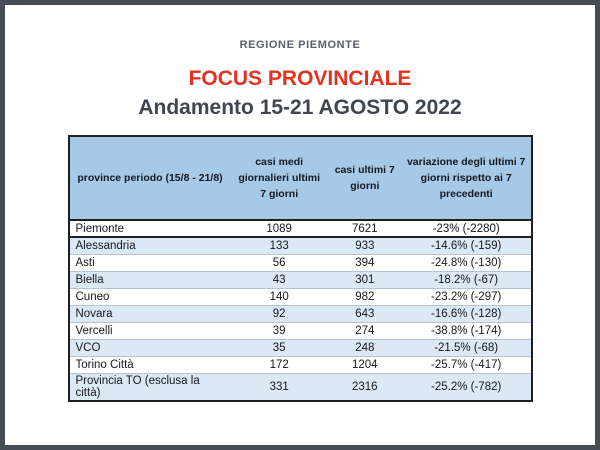  Describe the element at coordinates (364, 330) in the screenshot. I see `cell-casi-ultimi: 274` at that location.